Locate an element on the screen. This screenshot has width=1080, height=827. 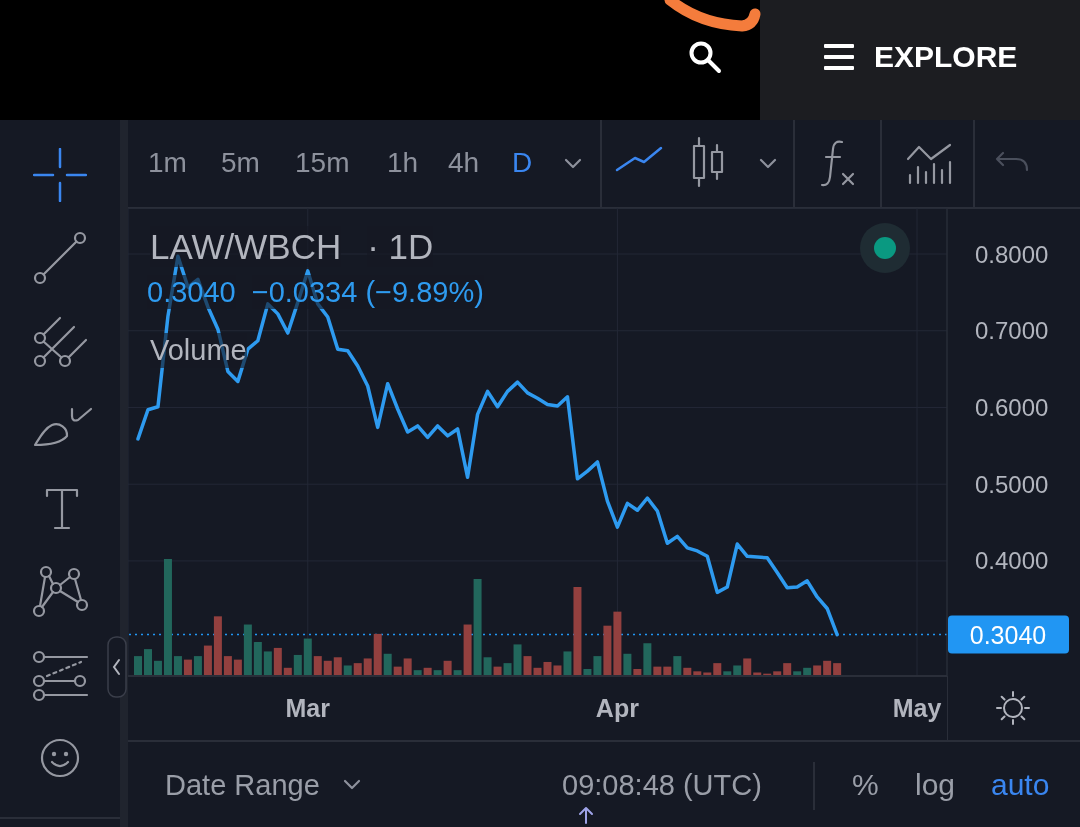
ref-line-label: 0.3040 is located at coordinates (1008, 634).